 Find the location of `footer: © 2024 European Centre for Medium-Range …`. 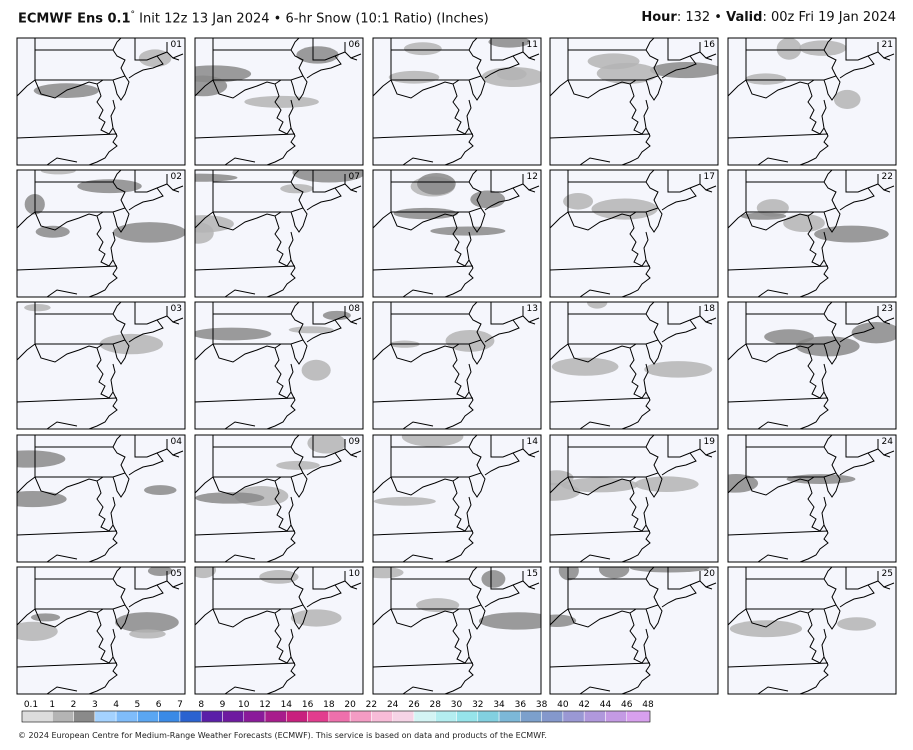

footer: © 2024 European Centre for Medium-Range … is located at coordinates (282, 735).